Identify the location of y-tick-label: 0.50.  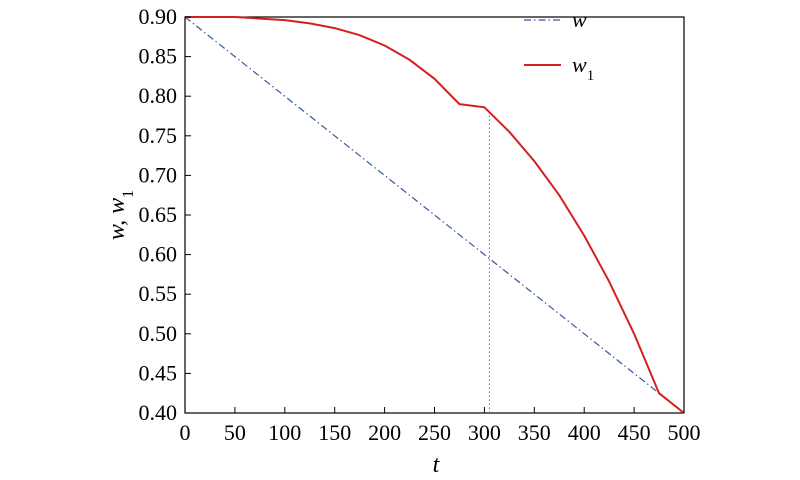
(158, 333).